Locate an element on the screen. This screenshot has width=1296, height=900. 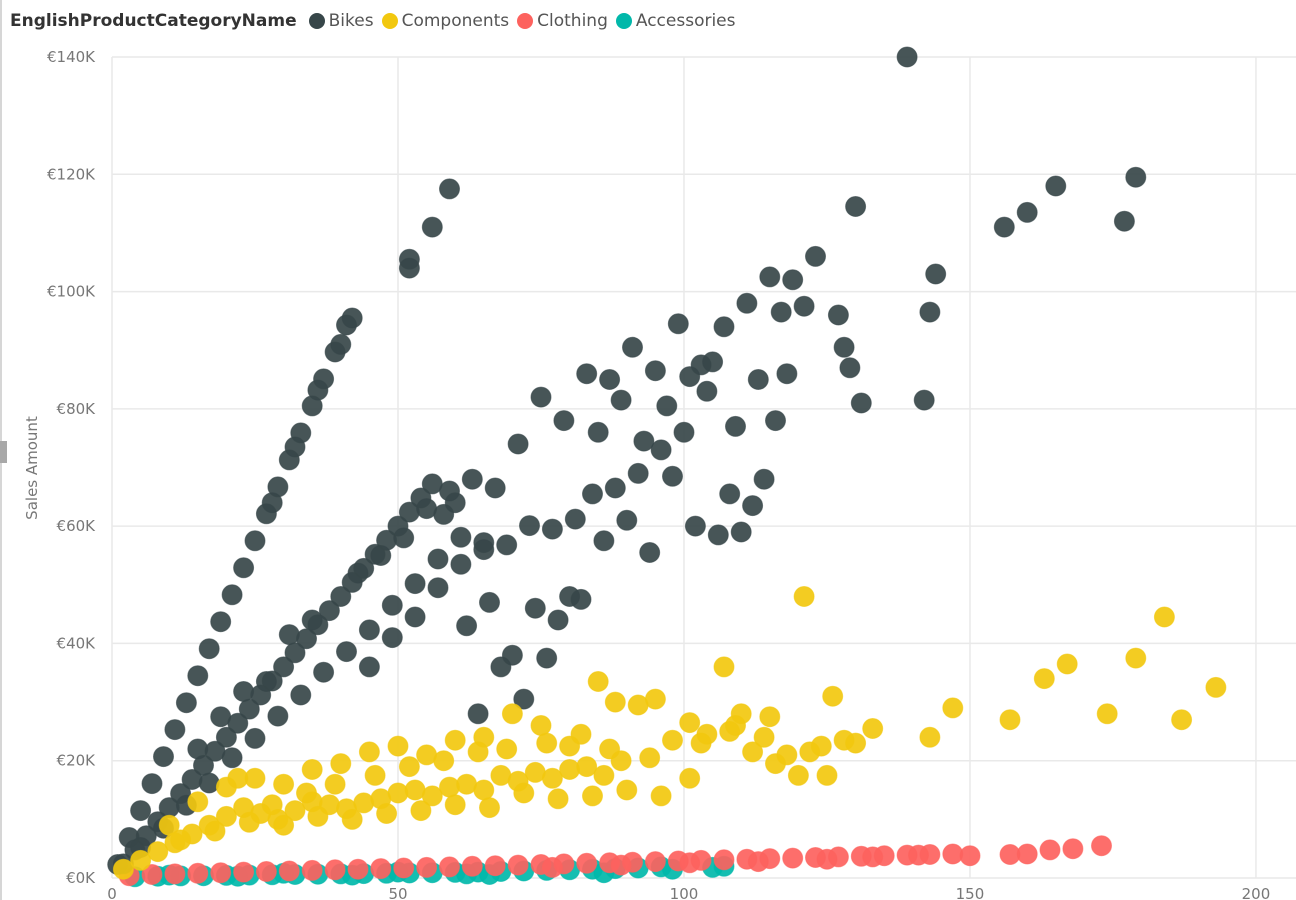
legend-item-bikes: Bikes is located at coordinates (341, 21).